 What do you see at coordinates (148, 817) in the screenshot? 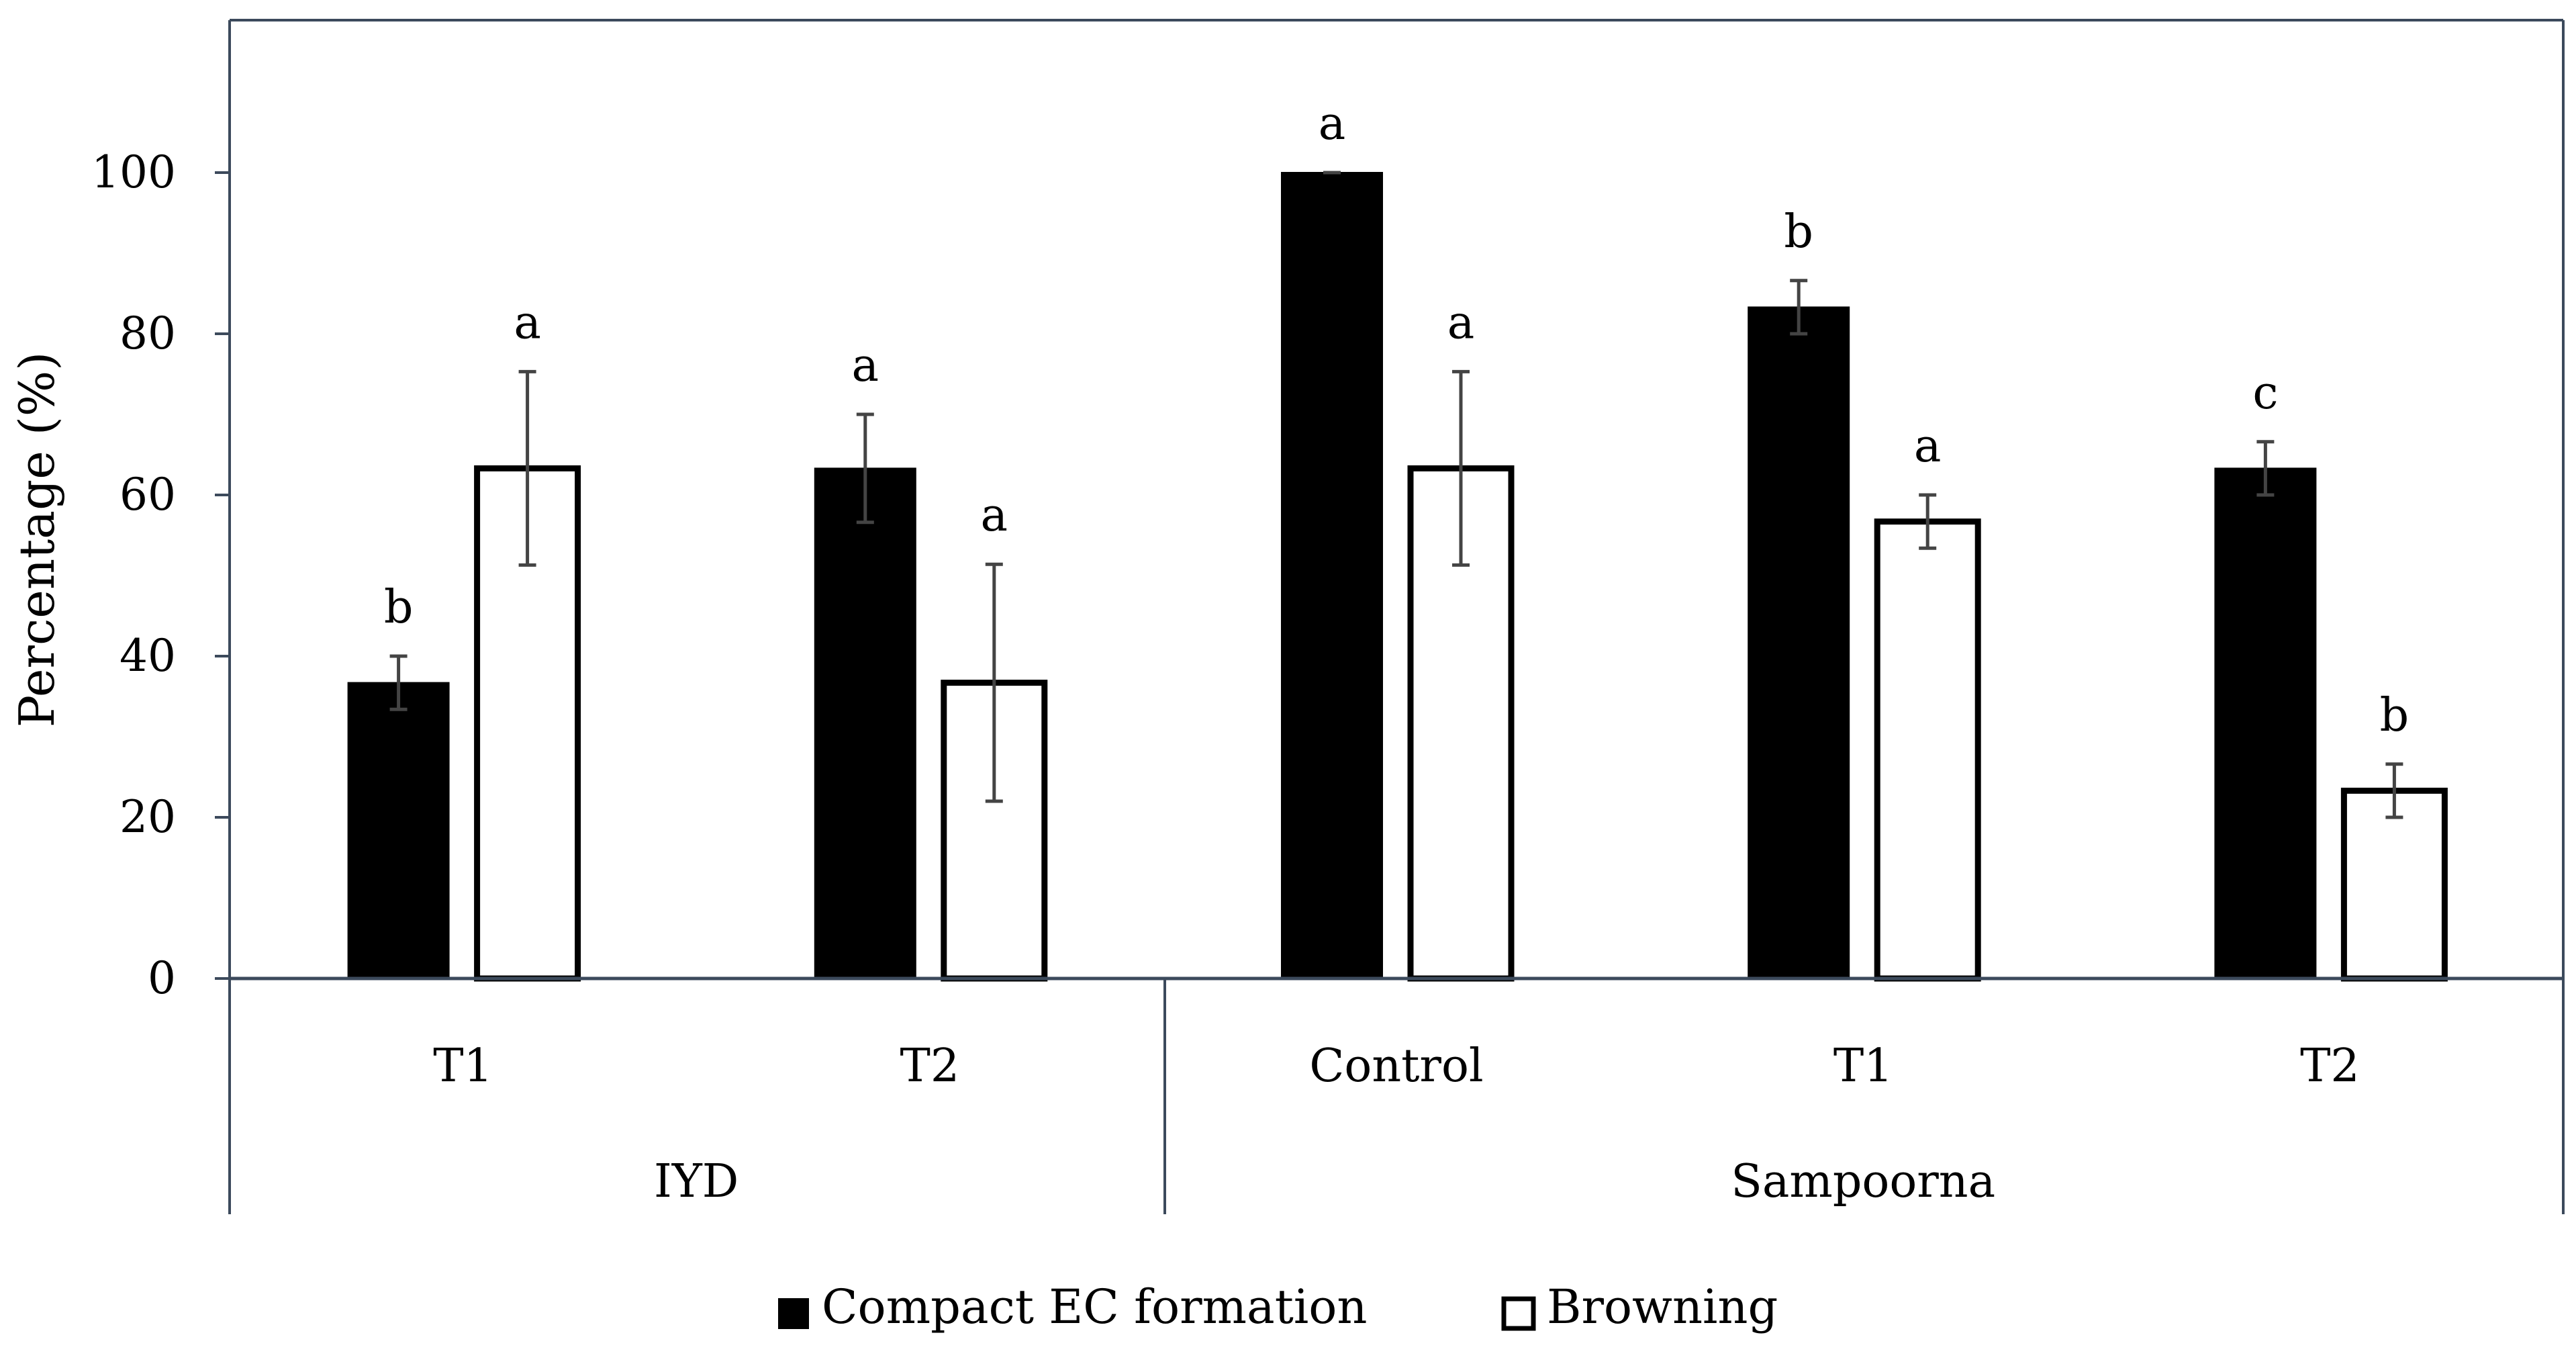
I see `y-tick-label: 20` at bounding box center [148, 817].